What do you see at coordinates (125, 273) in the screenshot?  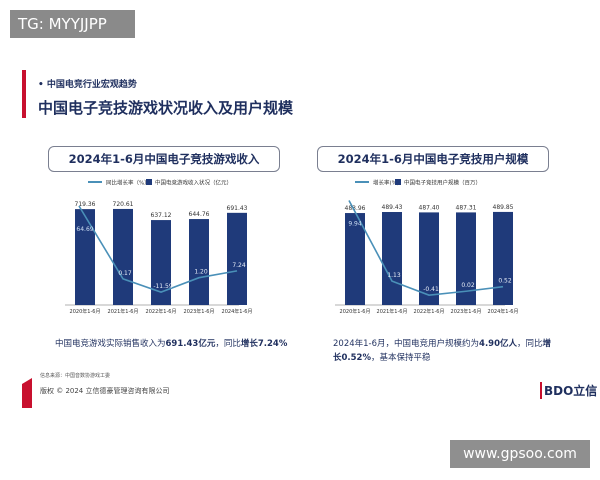 I see `line-value-label: 0.17` at bounding box center [125, 273].